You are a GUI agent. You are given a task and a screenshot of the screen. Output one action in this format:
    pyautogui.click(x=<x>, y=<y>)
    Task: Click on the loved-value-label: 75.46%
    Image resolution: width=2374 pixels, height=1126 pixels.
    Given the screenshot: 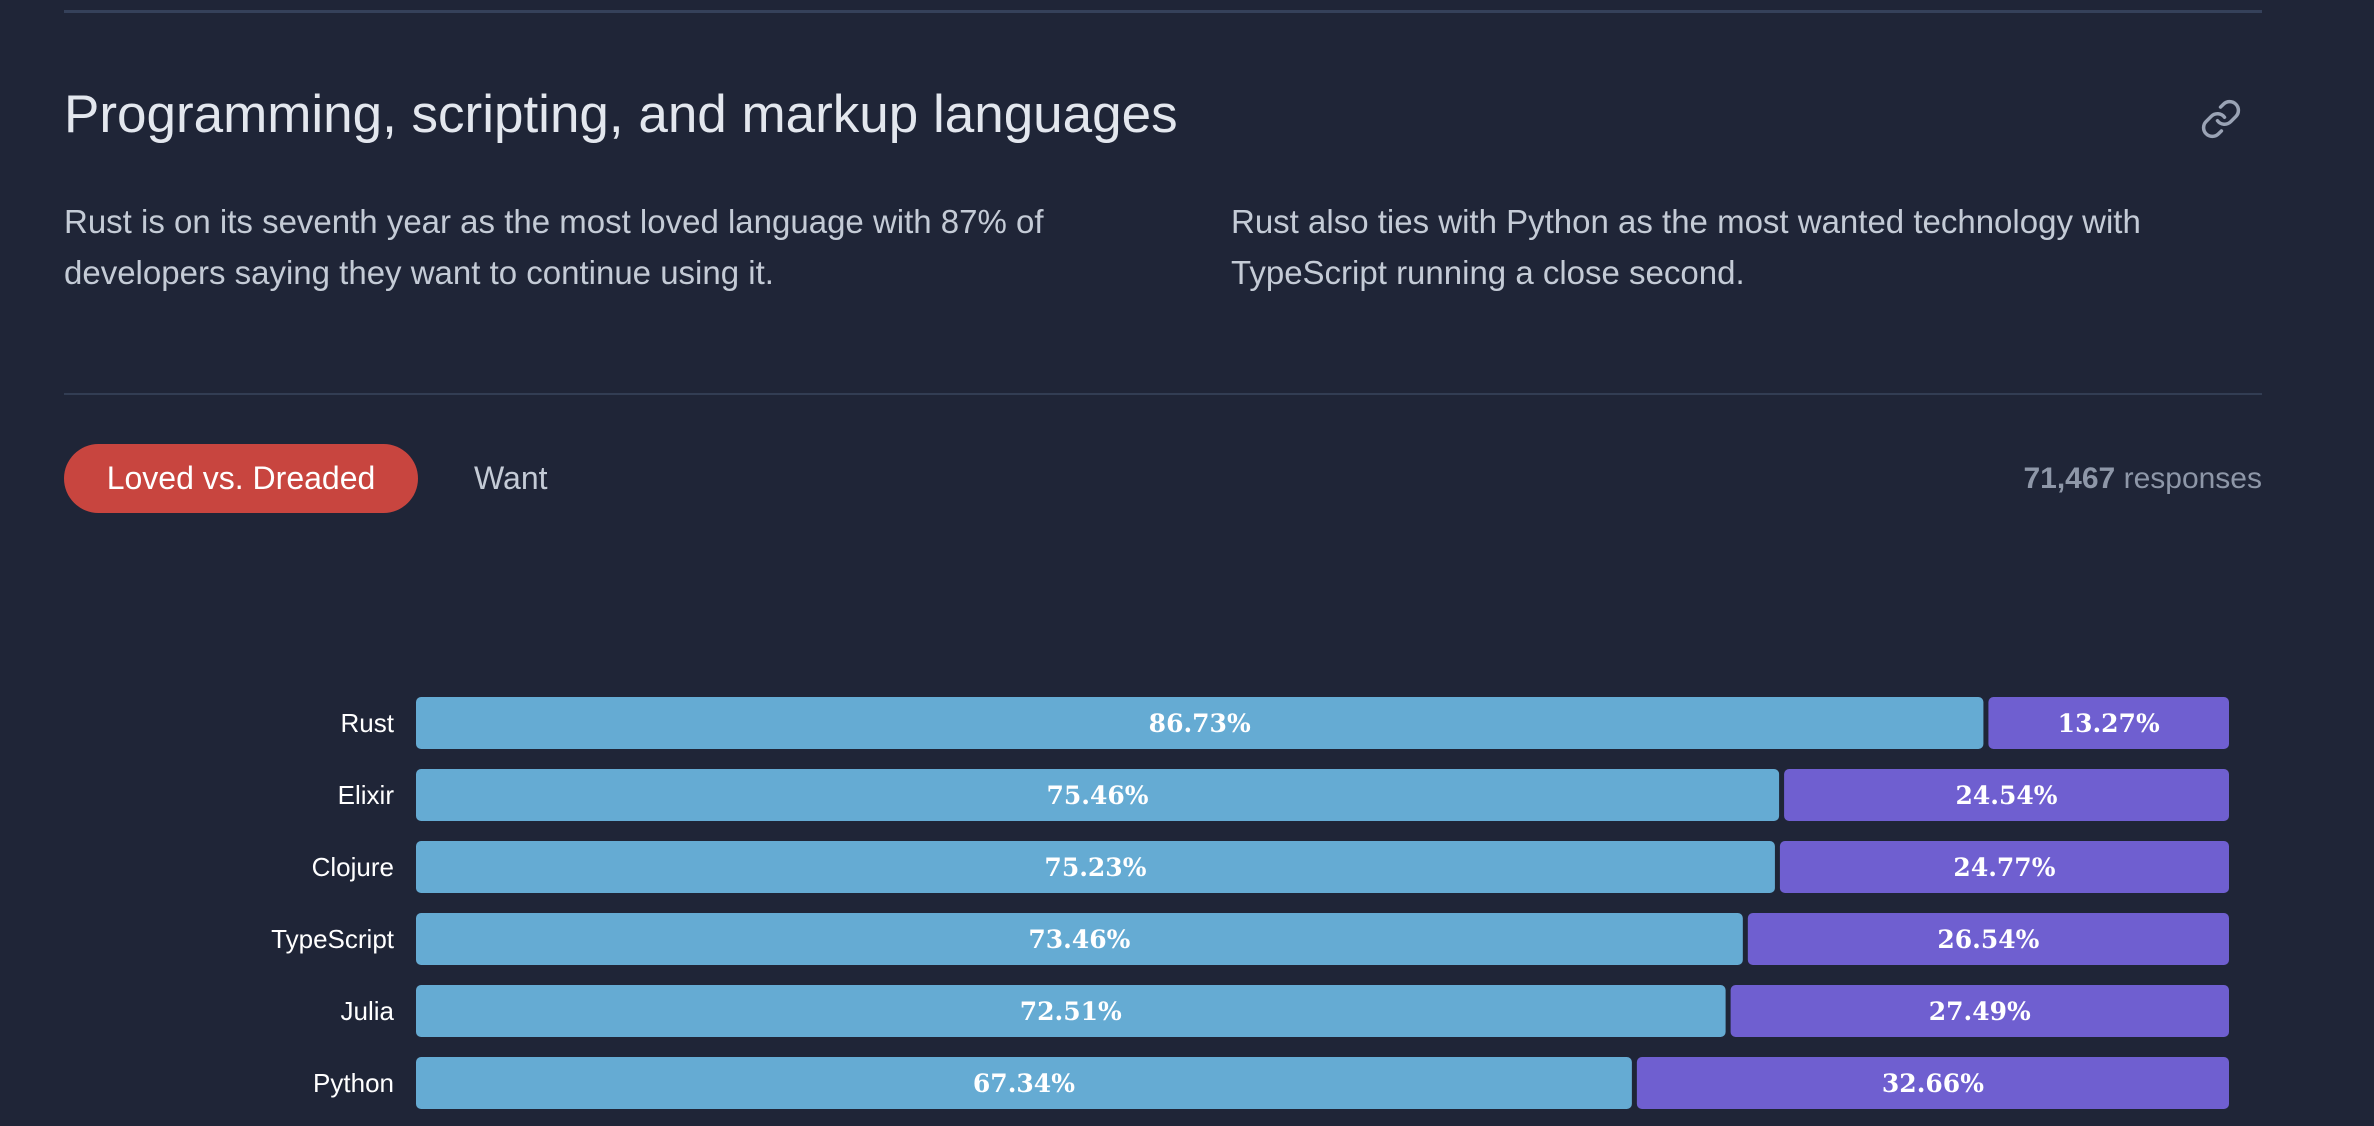 What is the action you would take?
    pyautogui.click(x=1098, y=795)
    